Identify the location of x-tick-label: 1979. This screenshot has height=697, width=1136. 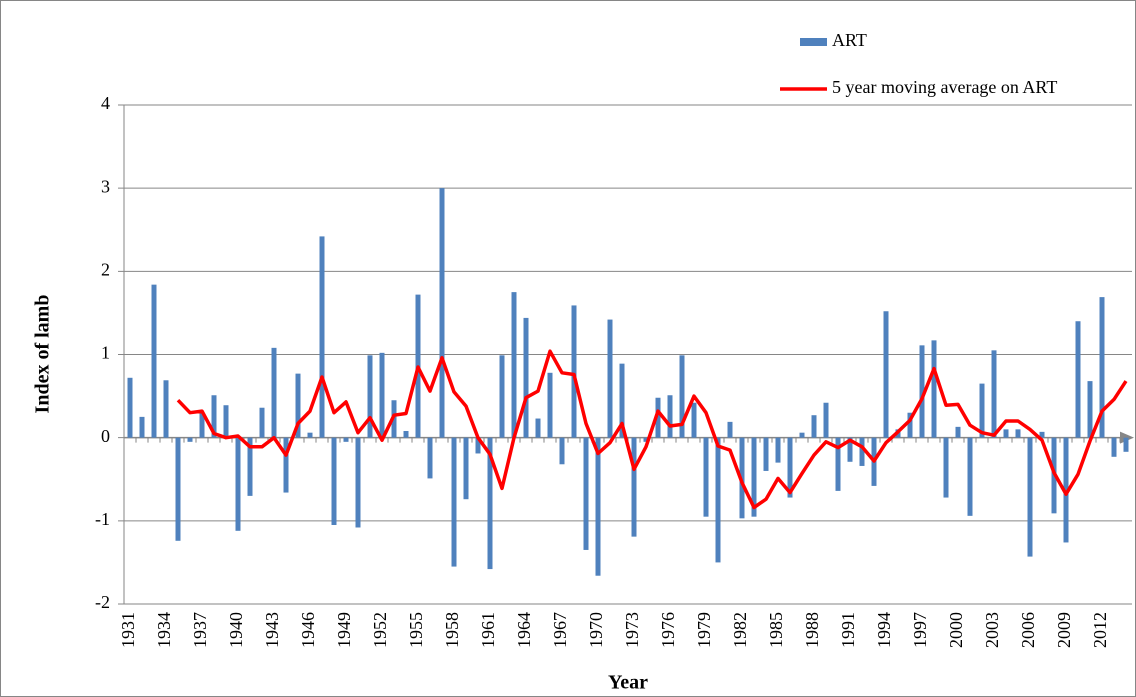
(704, 630).